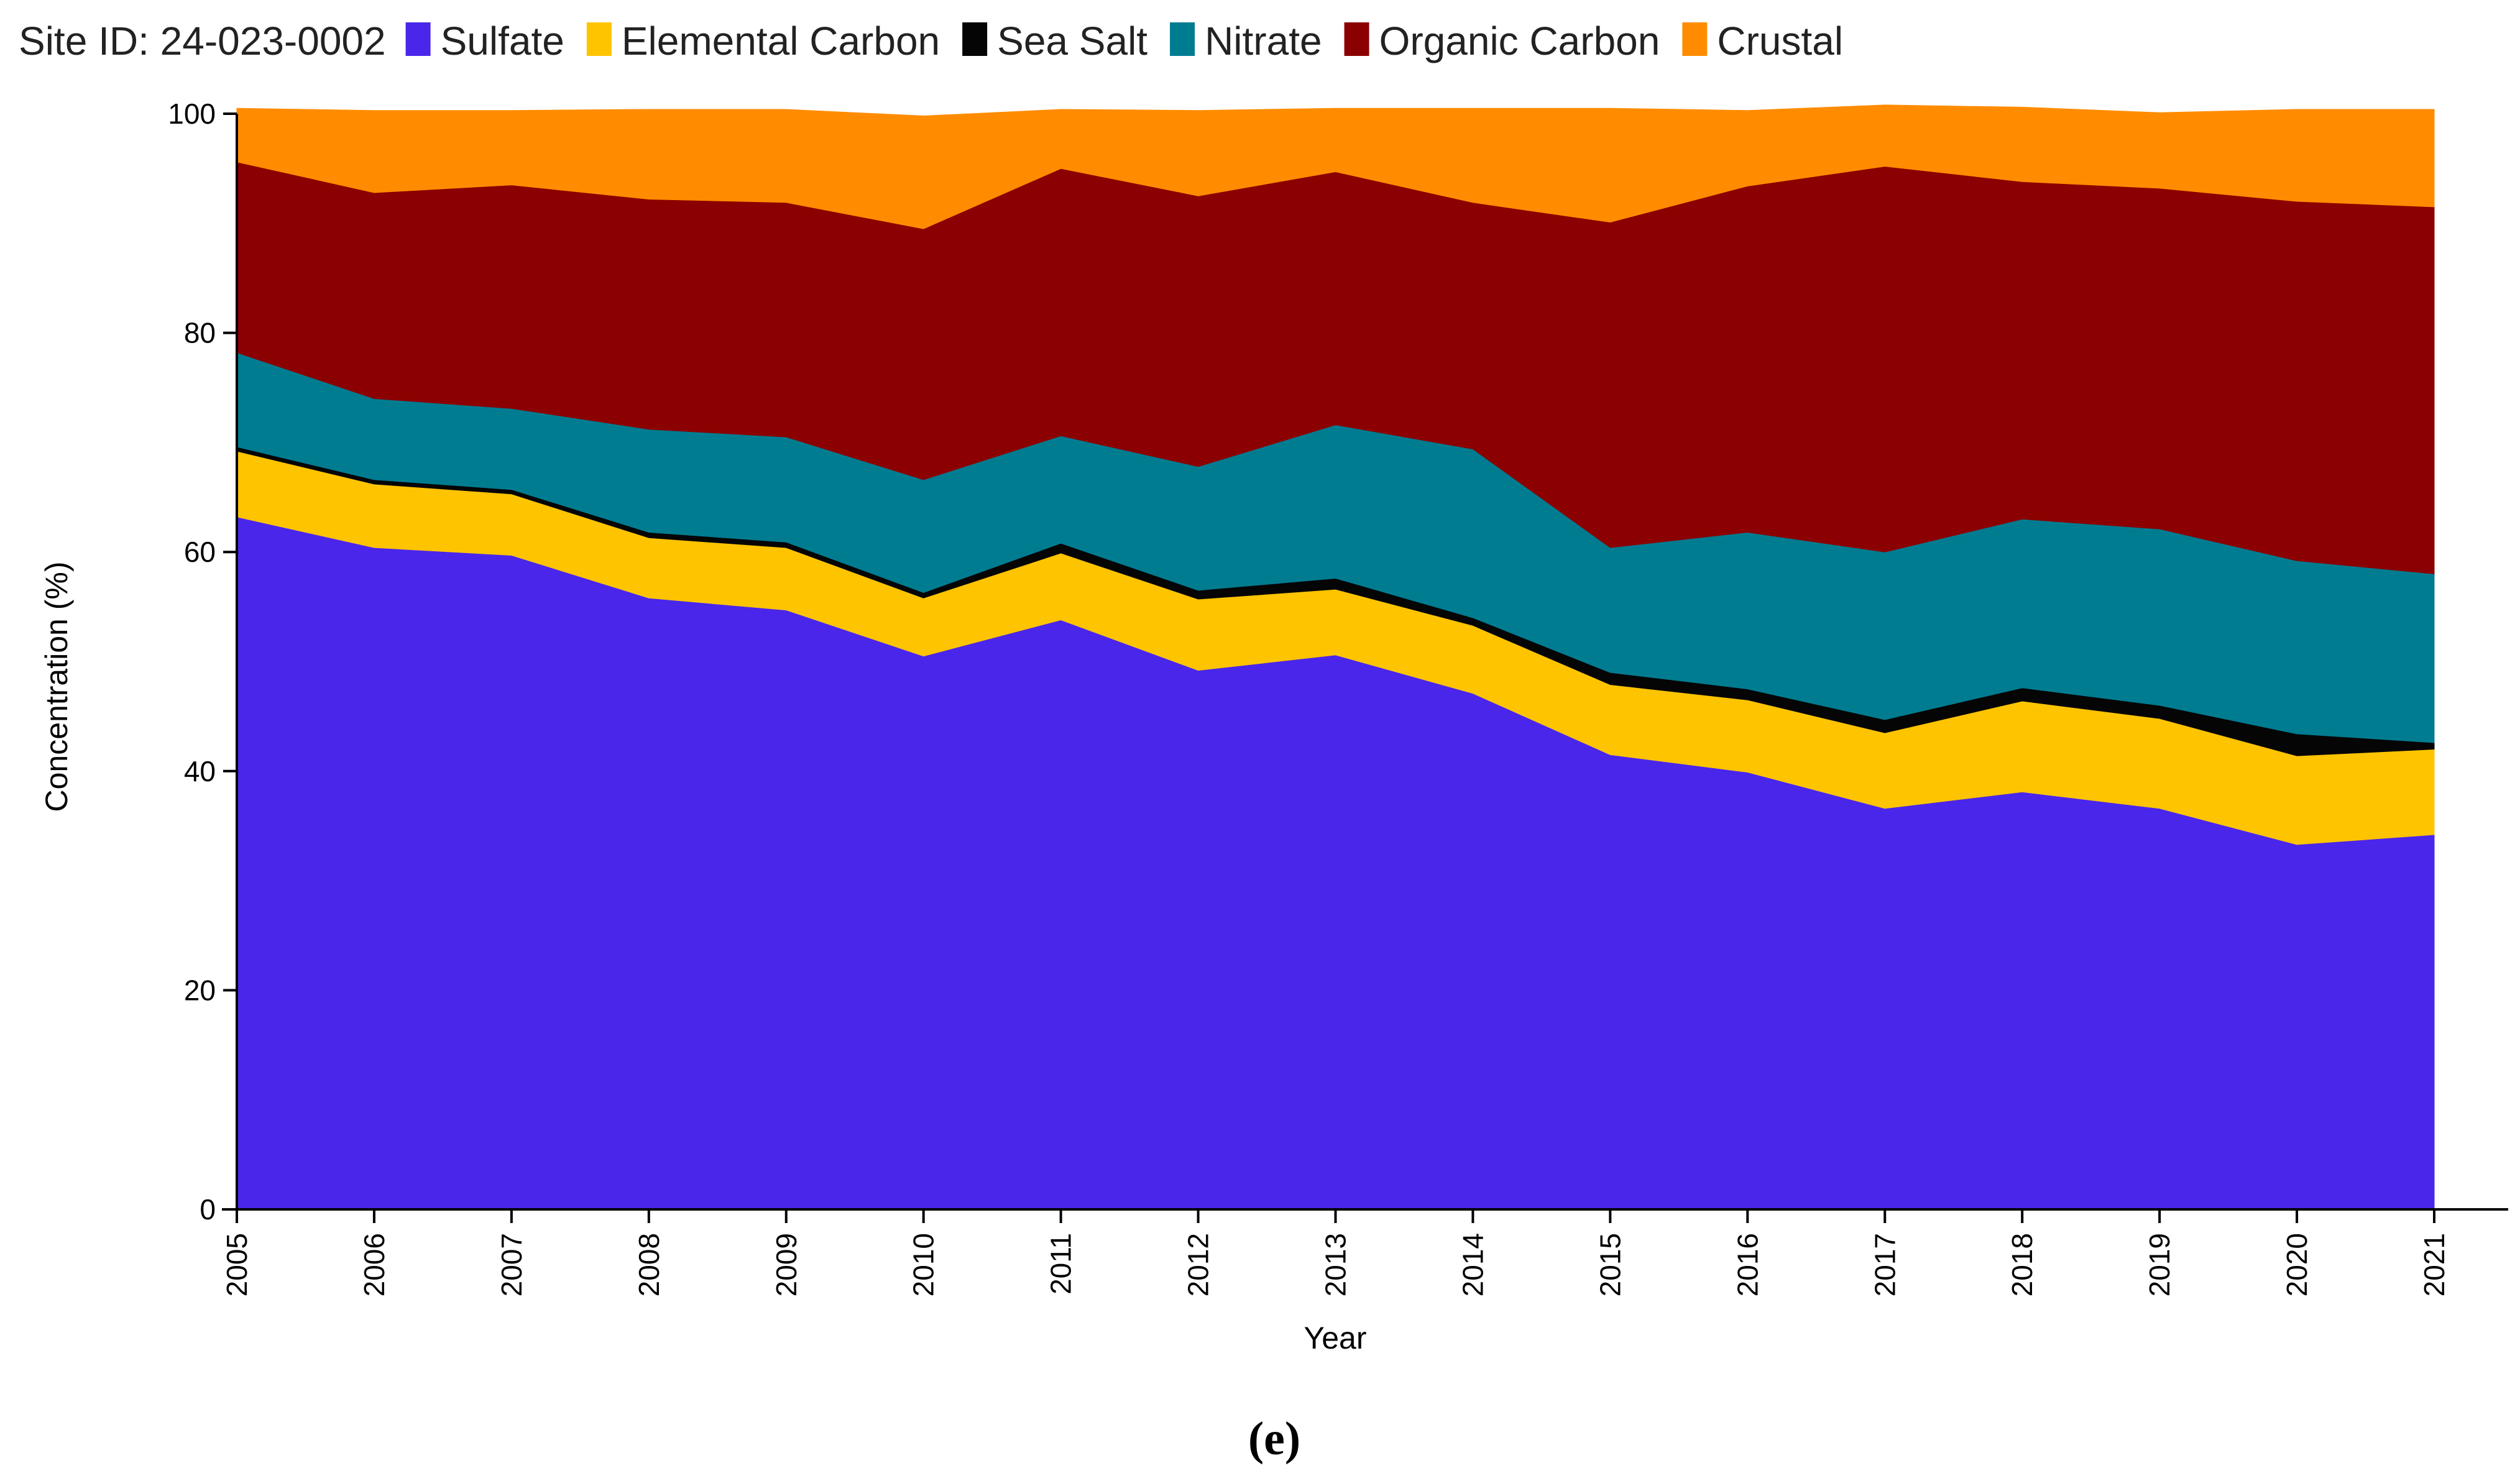 The width and height of the screenshot is (2520, 1476). Describe the element at coordinates (1473, 1264) in the screenshot. I see `x-tick-label: 2014` at that location.